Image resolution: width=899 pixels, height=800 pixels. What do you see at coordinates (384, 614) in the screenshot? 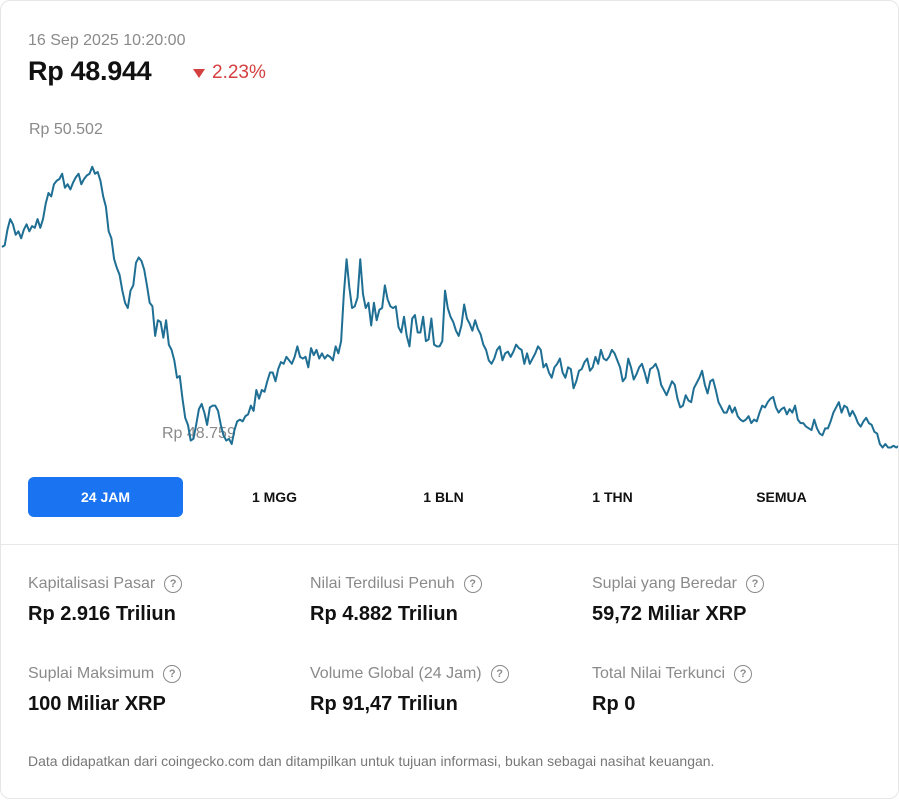
I see `stat-value: Rp 4.882 Triliun` at bounding box center [384, 614].